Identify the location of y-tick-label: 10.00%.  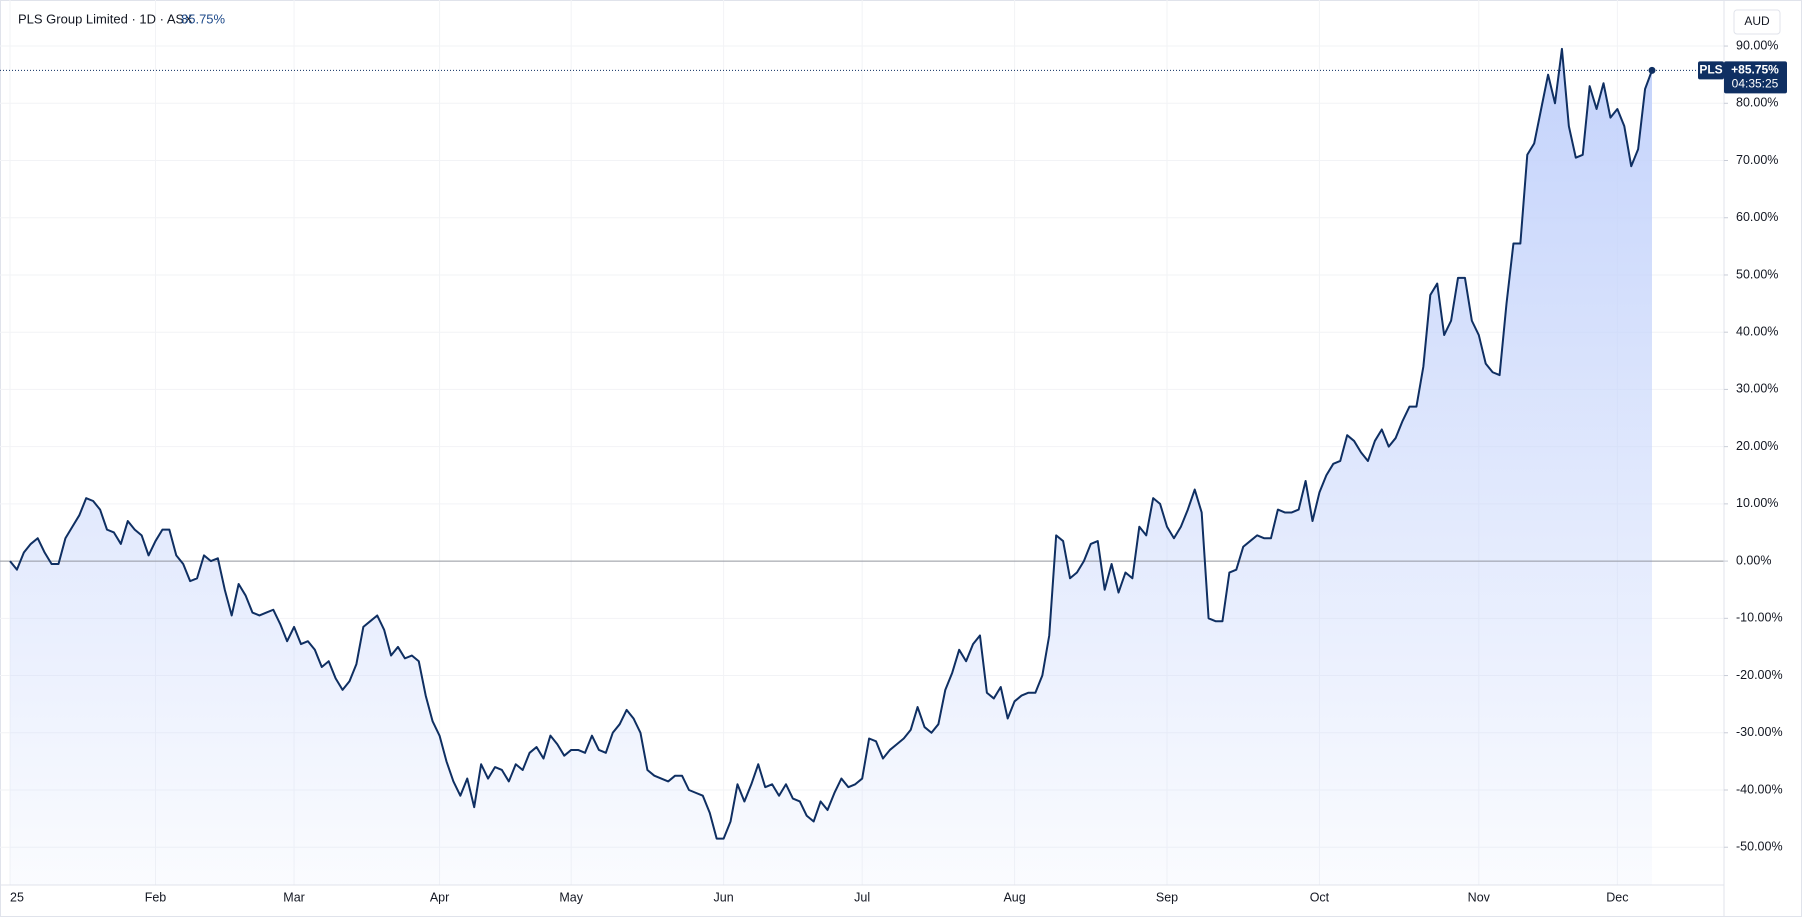
(1757, 503).